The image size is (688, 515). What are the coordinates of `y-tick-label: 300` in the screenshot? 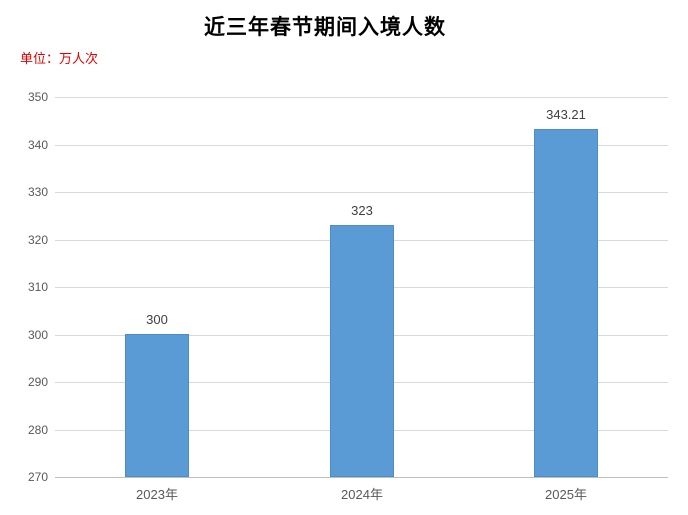 It's located at (37, 335).